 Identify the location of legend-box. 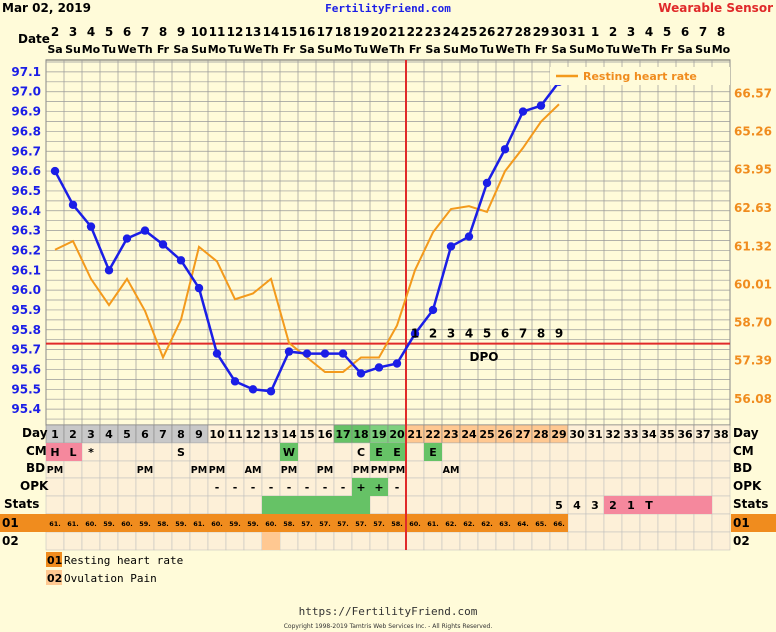
(640, 76).